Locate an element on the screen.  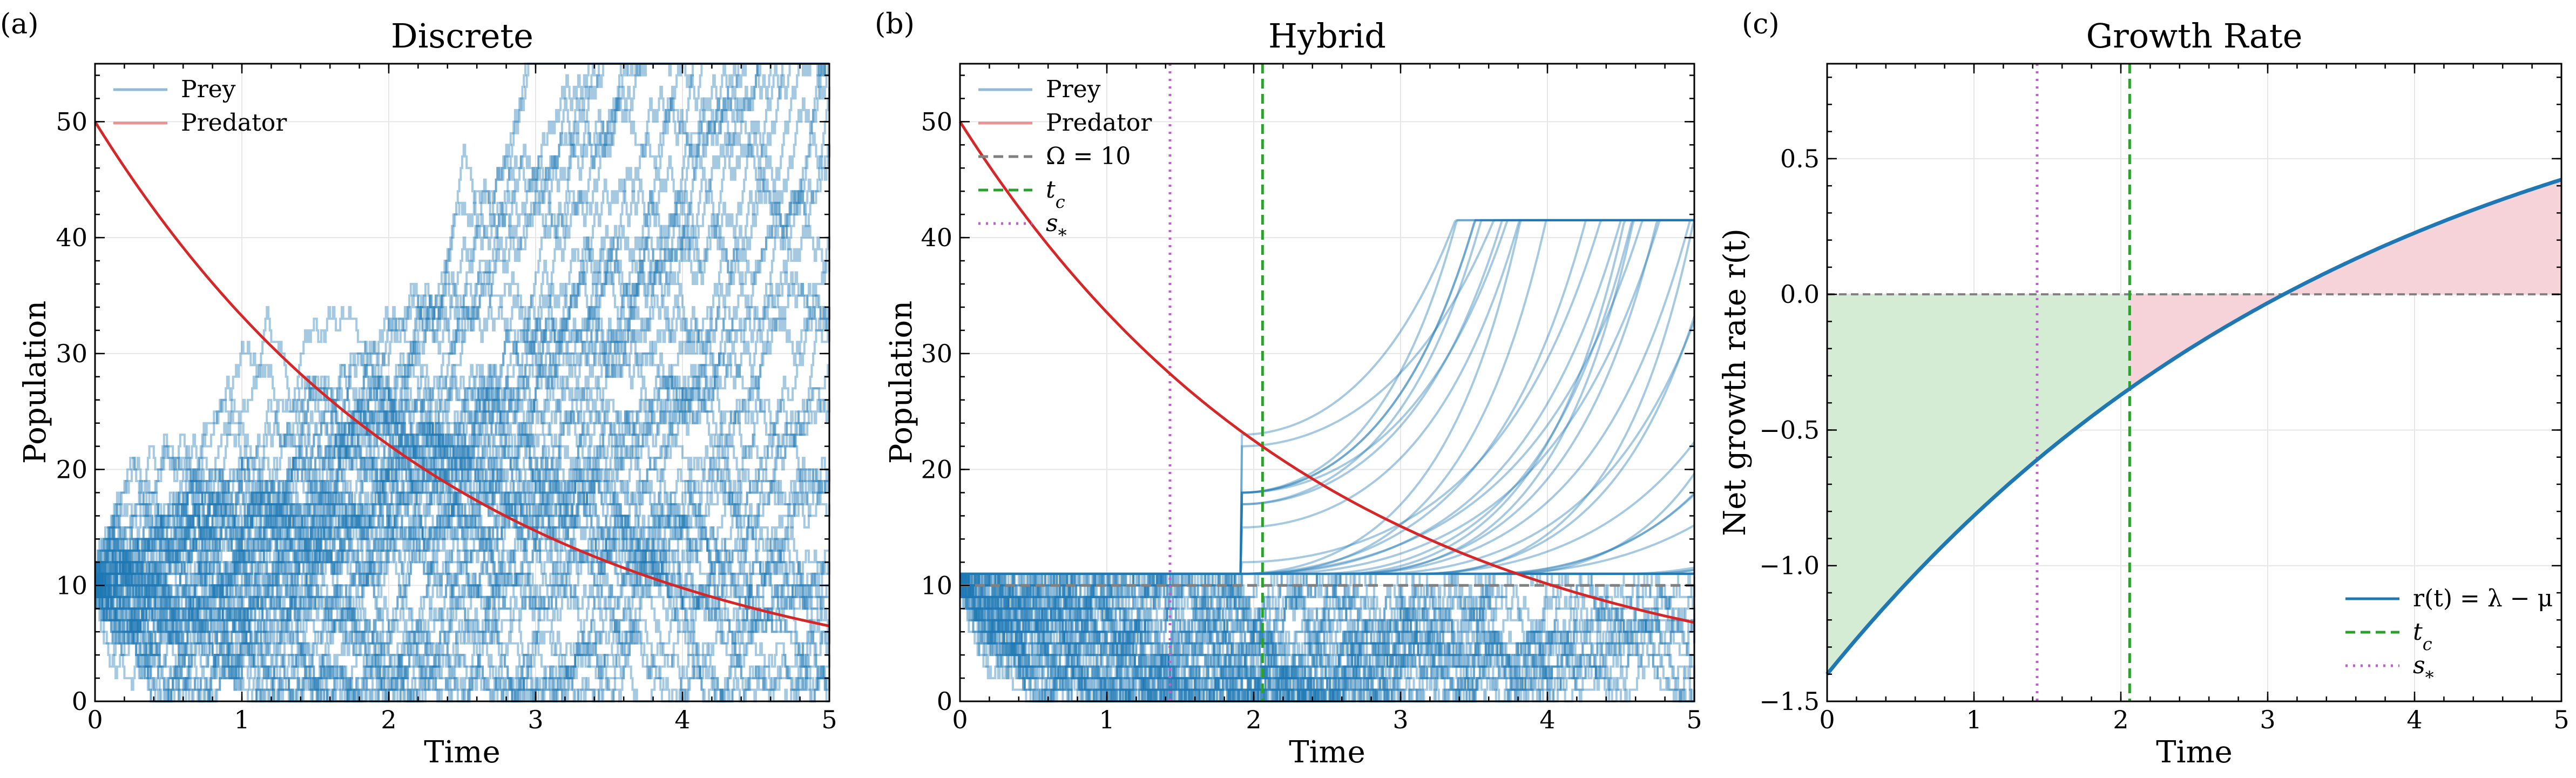
legend-c: r(t) = λ − μ tcs* is located at coordinates (2449, 636).